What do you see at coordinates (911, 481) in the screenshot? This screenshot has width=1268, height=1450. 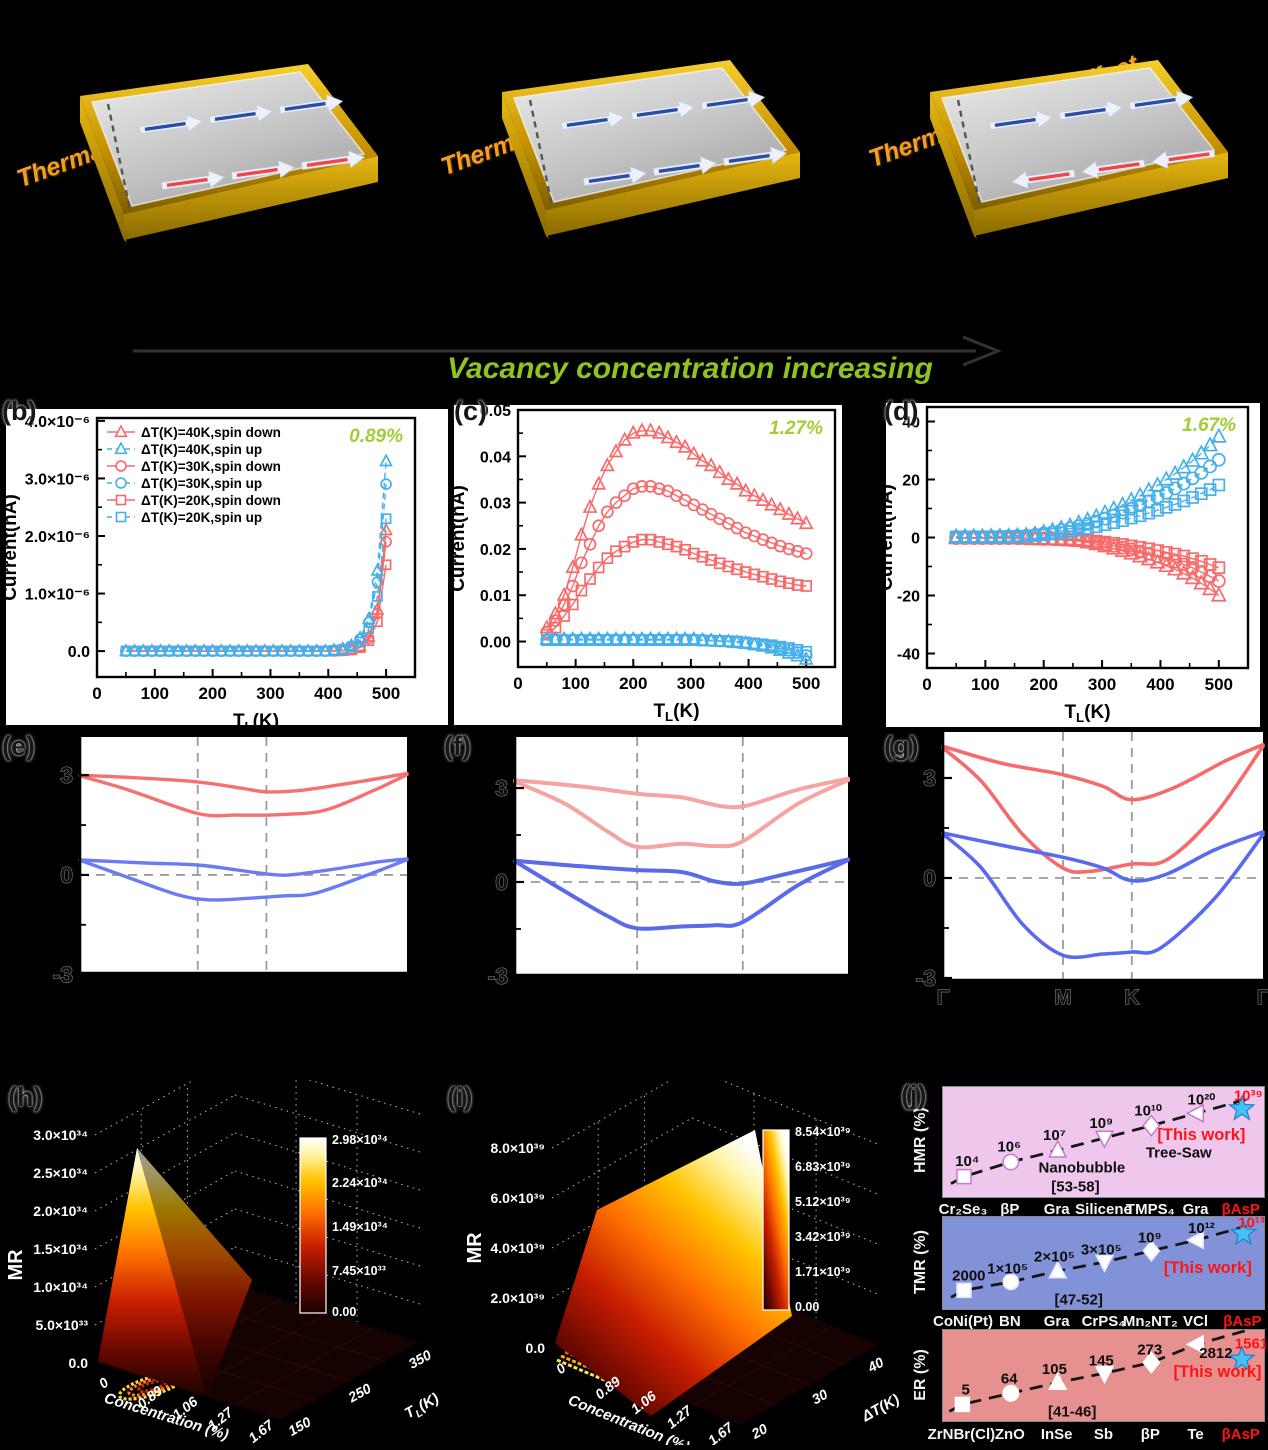 I see `svg-text: 20` at bounding box center [911, 481].